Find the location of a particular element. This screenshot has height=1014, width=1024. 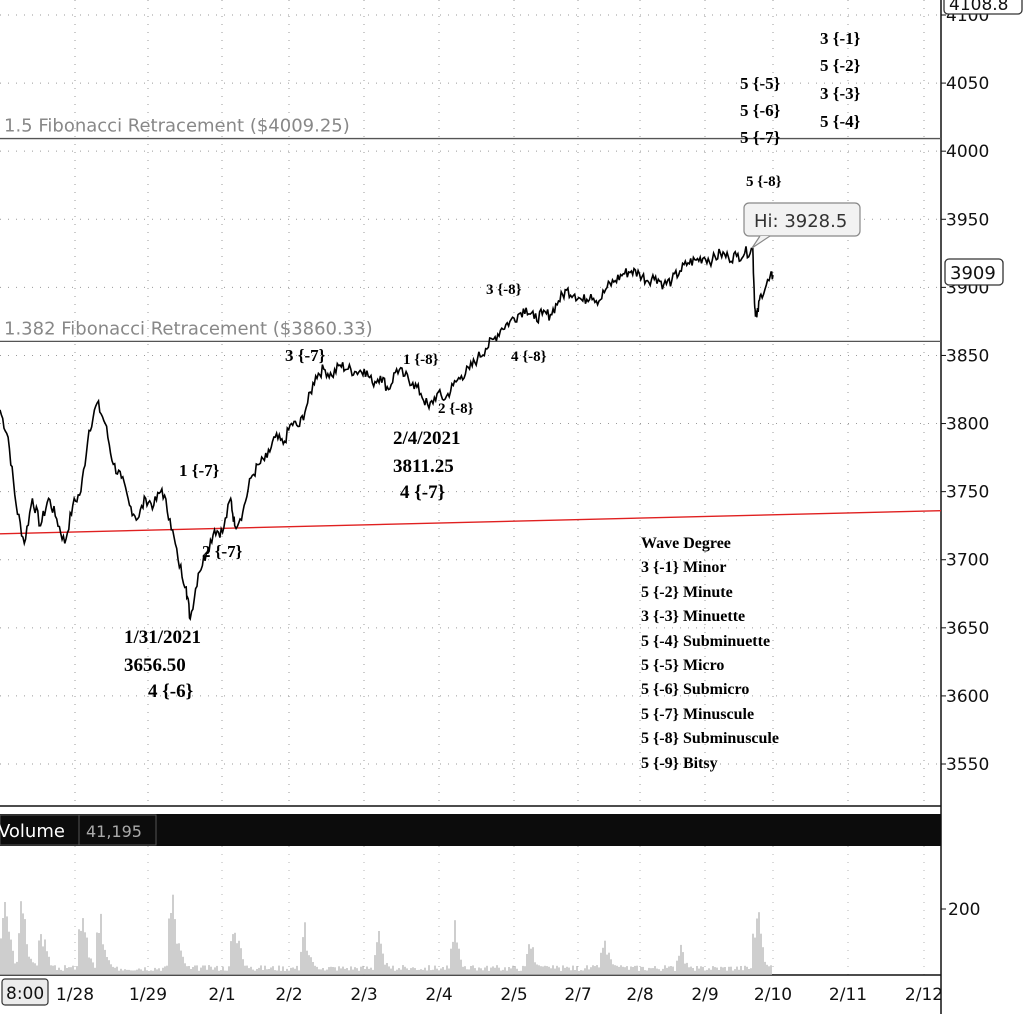

legend-item-8: 5 {-8} Subminuscule is located at coordinates (710, 738).